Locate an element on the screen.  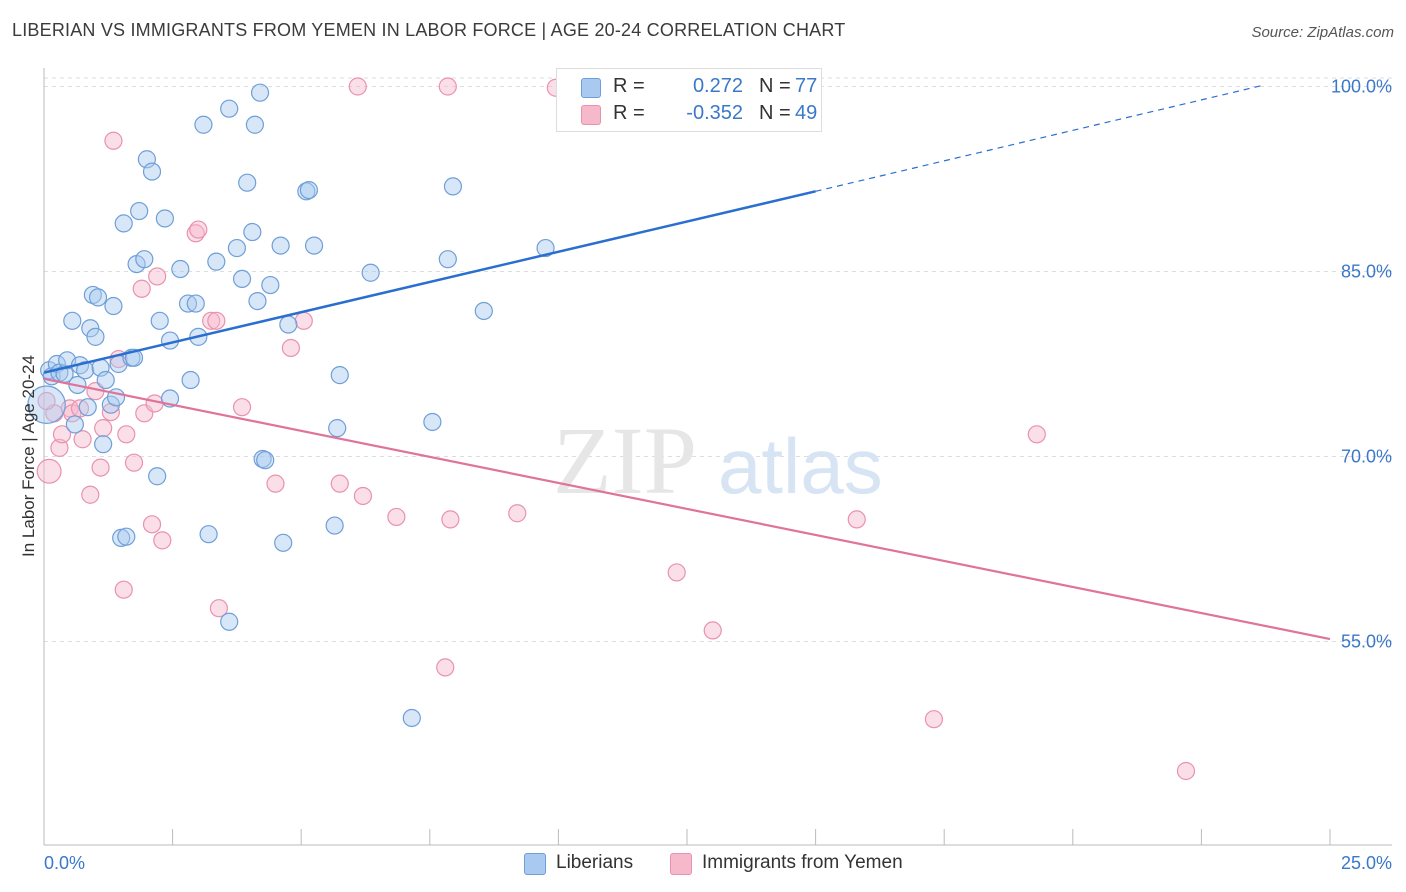
source-label: Source: ZipAtlas.com is located at coordinates (1322, 32).